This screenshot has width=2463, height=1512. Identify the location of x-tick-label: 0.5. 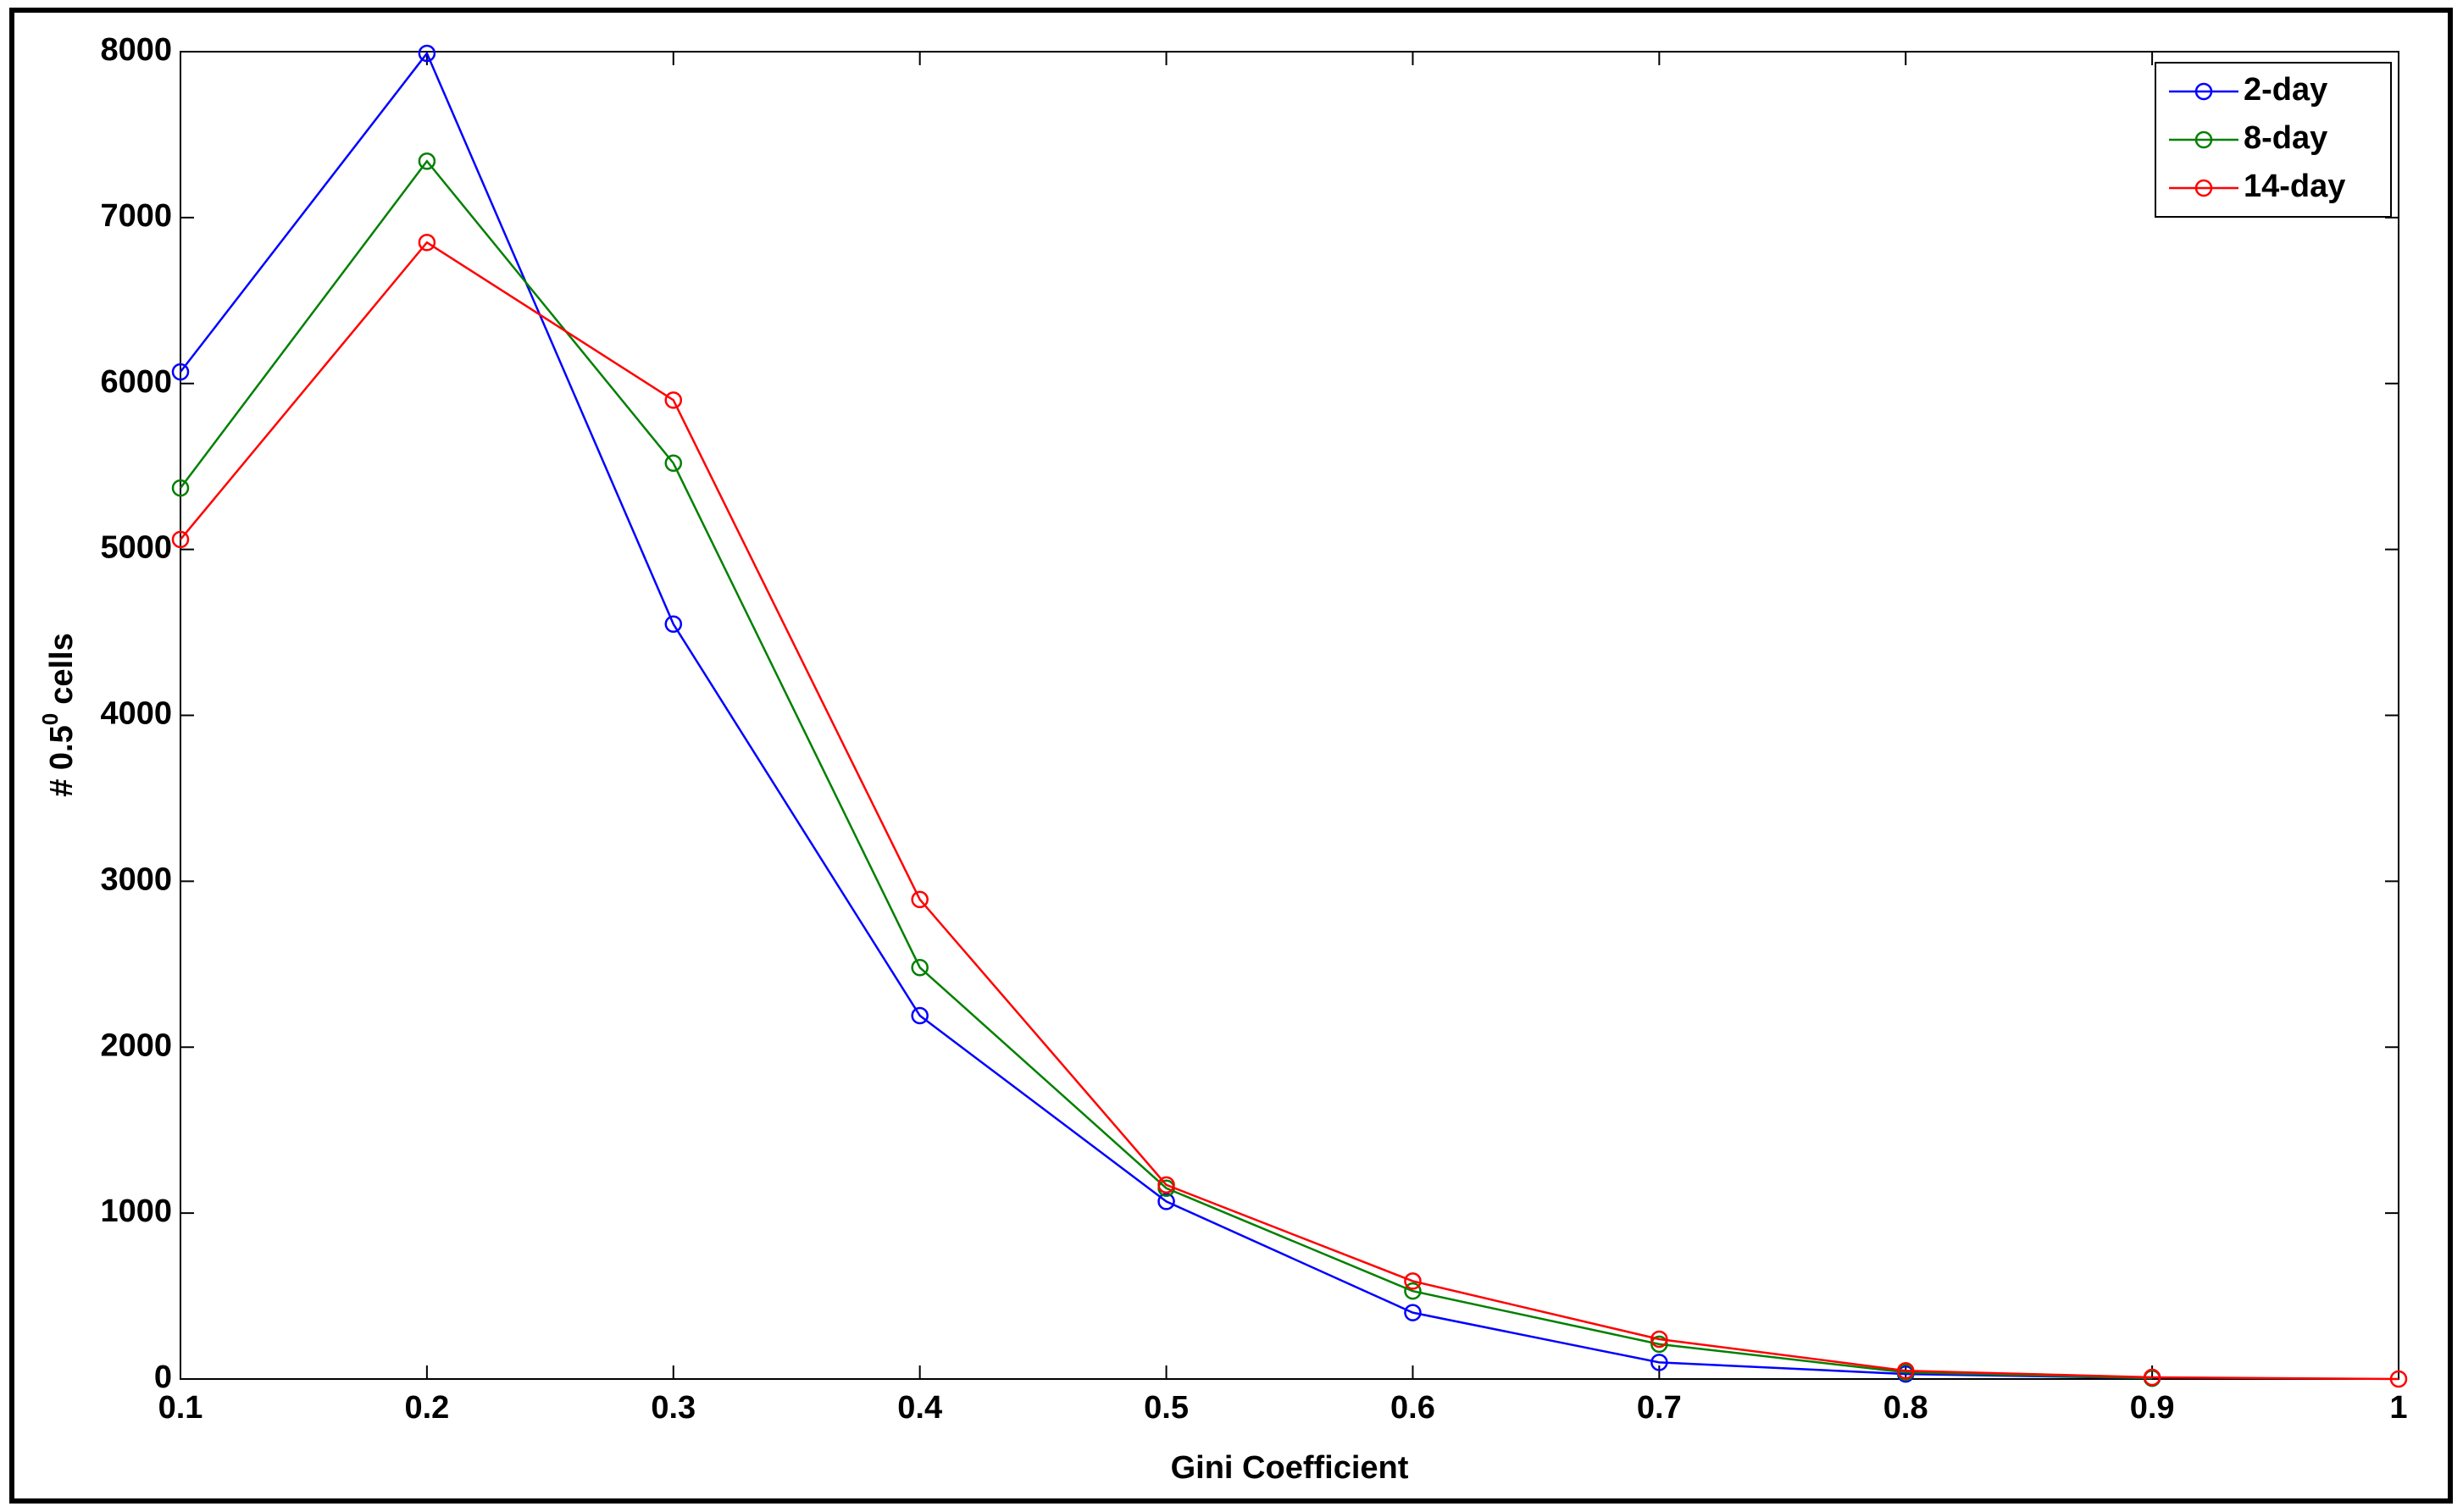
(1166, 1408).